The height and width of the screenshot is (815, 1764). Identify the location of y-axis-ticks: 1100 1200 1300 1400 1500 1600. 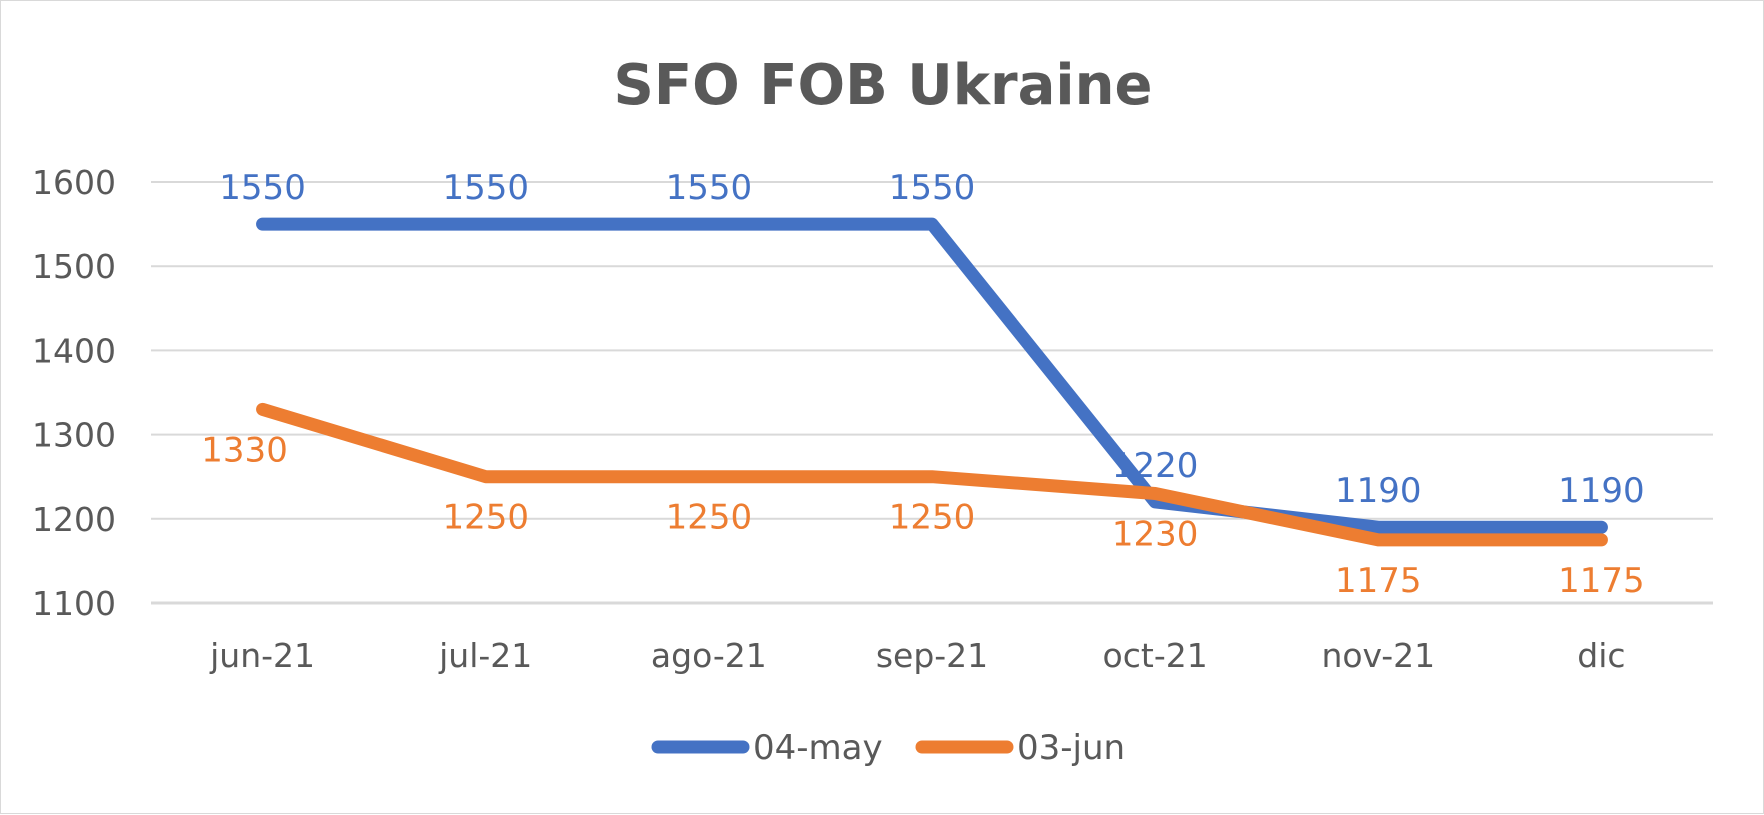
(74, 393).